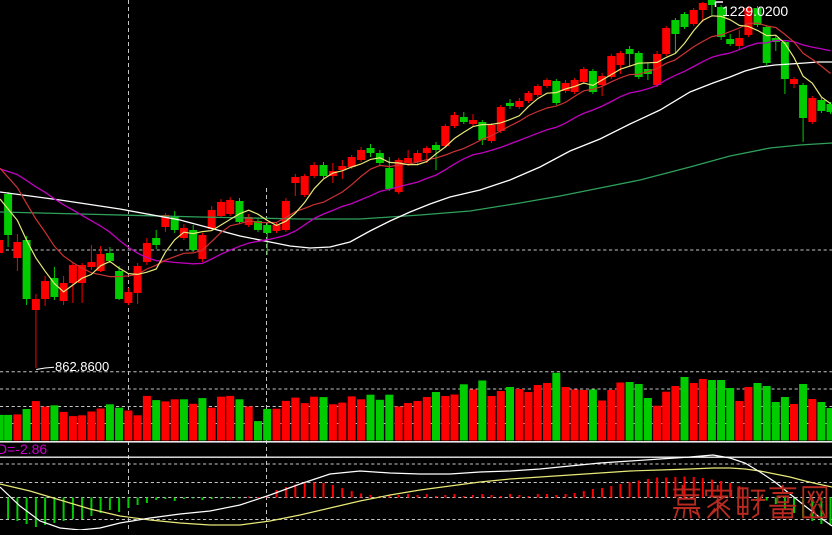 This screenshot has height=535, width=832. Describe the element at coordinates (755, 11) in the screenshot. I see `svg-text: 1229.0200` at that location.